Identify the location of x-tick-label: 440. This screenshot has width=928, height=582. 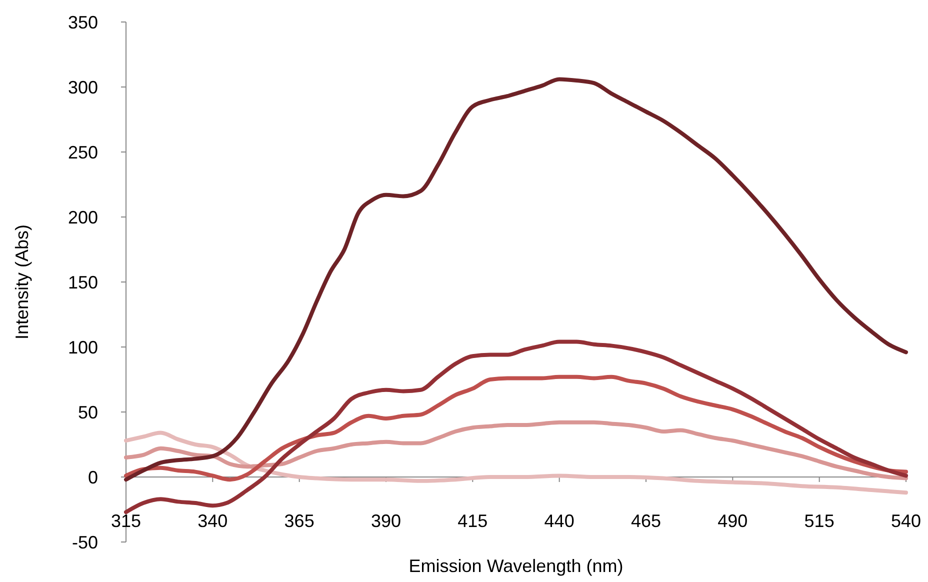
(559, 521).